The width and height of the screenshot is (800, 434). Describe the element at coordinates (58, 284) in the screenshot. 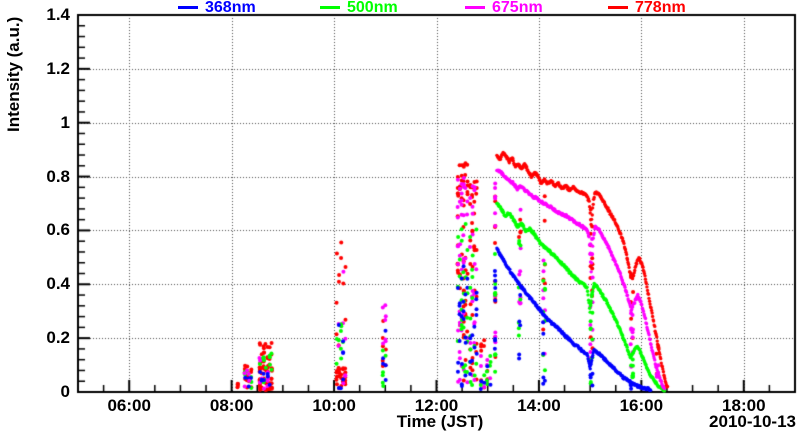

I see `y-tick-label-0.4: 0.4` at that location.